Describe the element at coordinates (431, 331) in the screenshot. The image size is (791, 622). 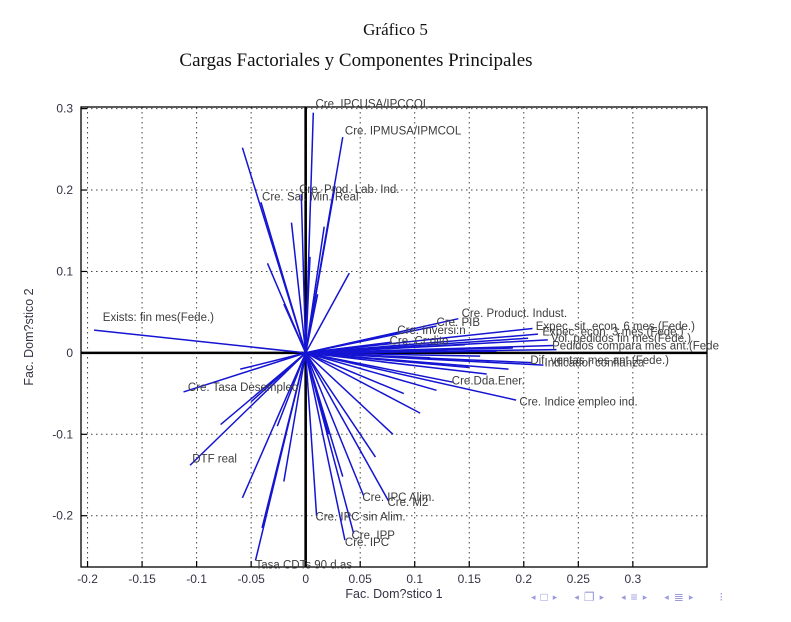
I see `vector-label: Cre. Inversi:n` at that location.